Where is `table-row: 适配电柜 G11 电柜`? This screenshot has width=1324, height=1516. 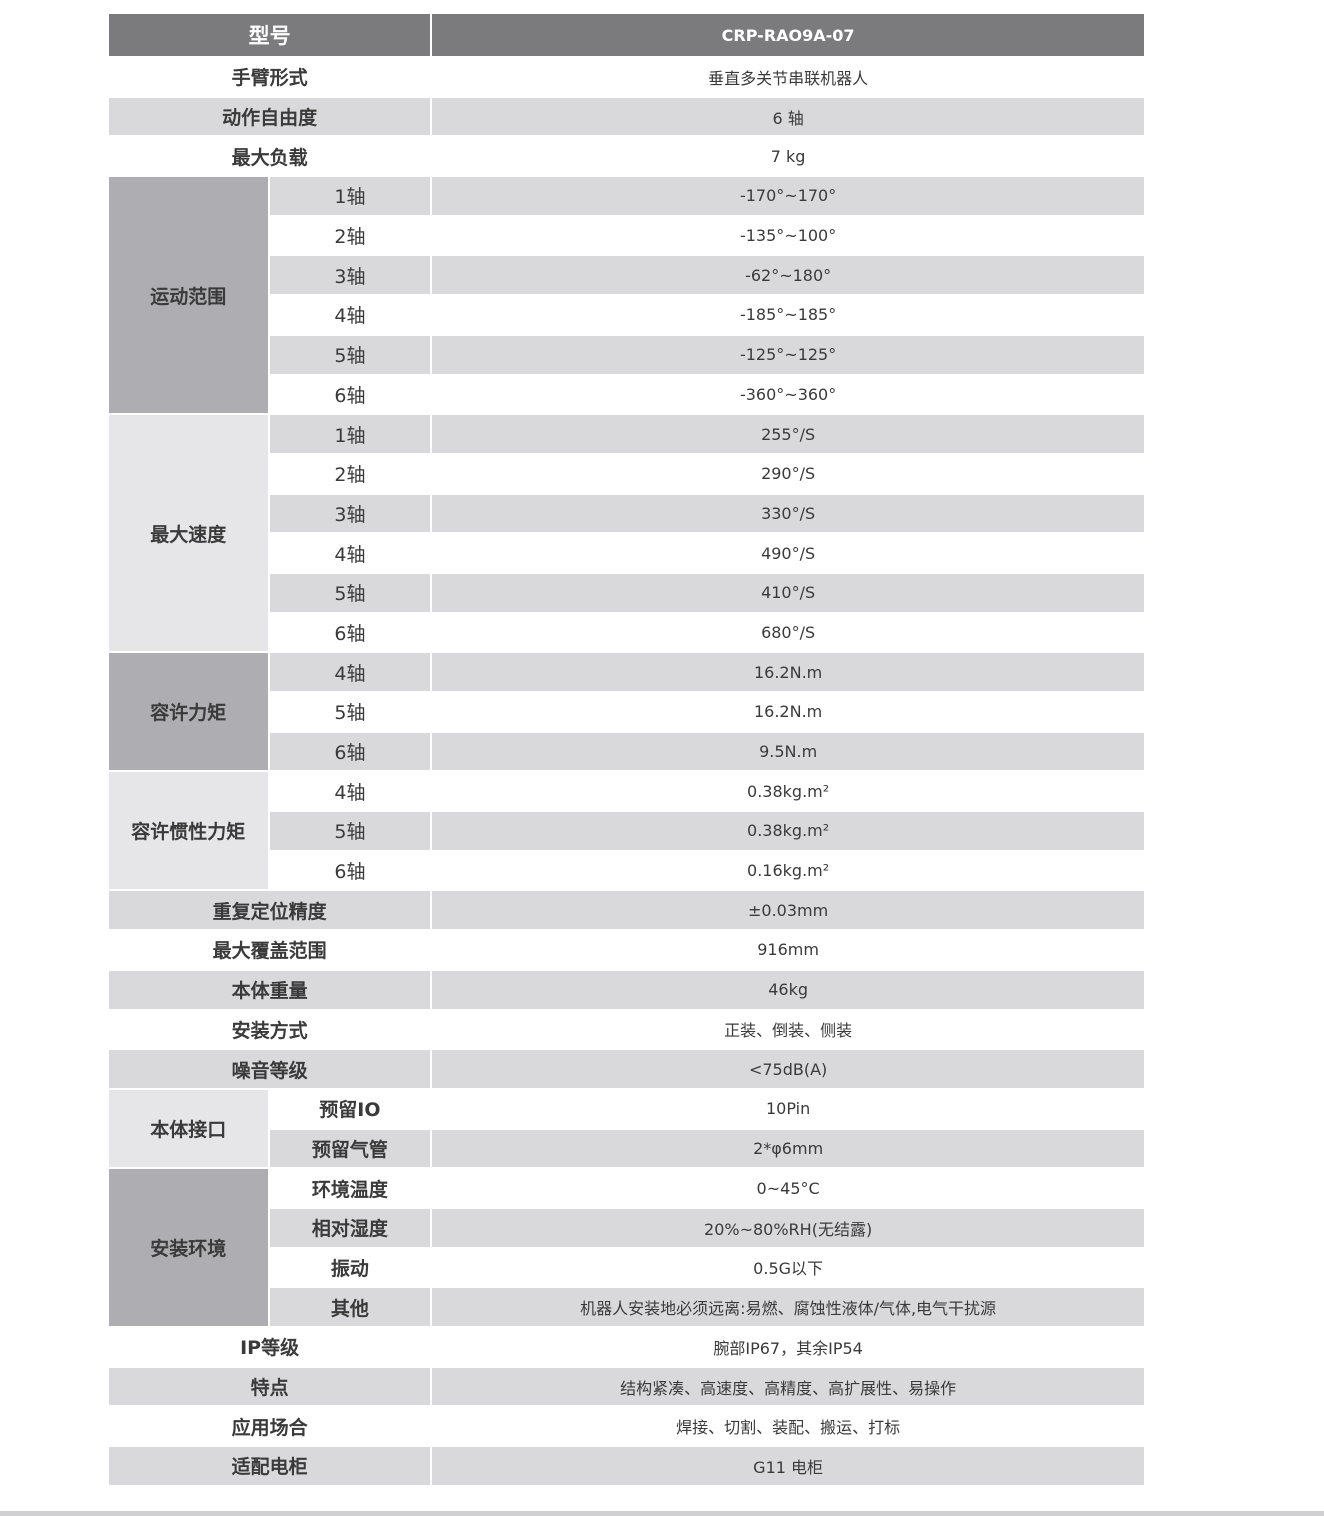 table-row: 适配电柜 G11 电柜 is located at coordinates (626, 1466).